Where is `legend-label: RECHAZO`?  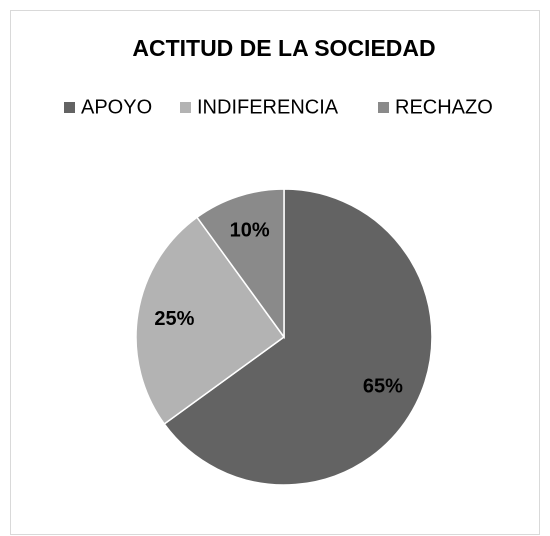
legend-label: RECHAZO is located at coordinates (444, 107).